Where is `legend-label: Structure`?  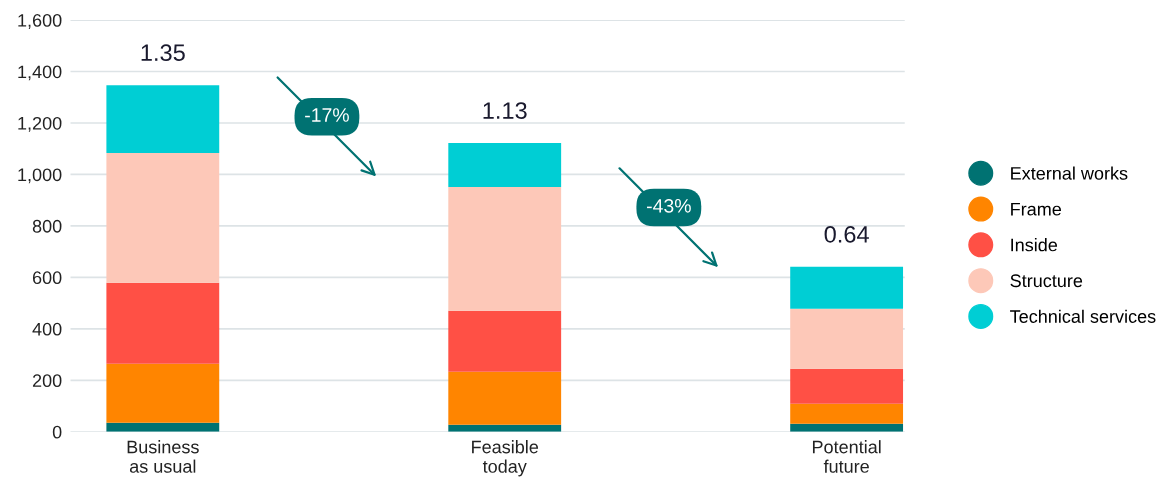
legend-label: Structure is located at coordinates (1046, 281).